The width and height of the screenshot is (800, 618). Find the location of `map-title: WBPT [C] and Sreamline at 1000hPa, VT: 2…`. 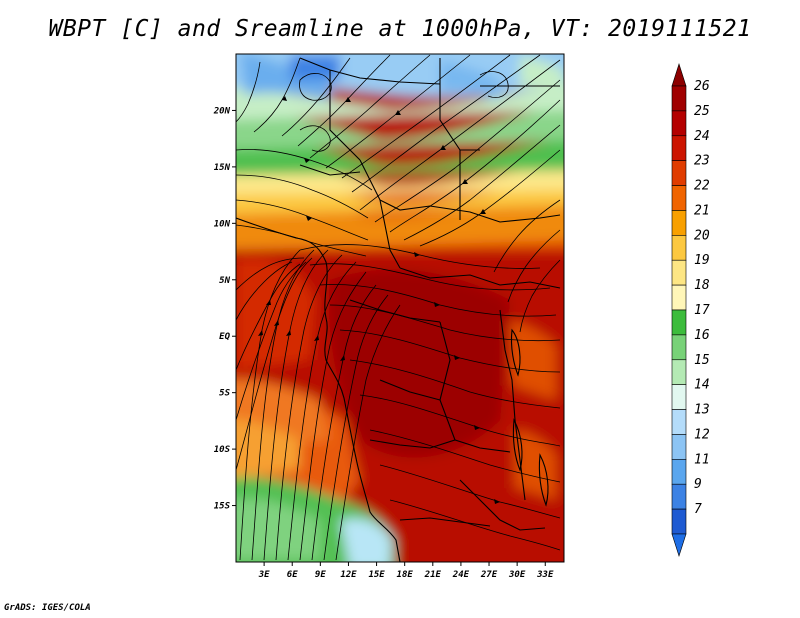

map-title: WBPT [C] and Sreamline at 1000hPa, VT: 2… is located at coordinates (400, 29).